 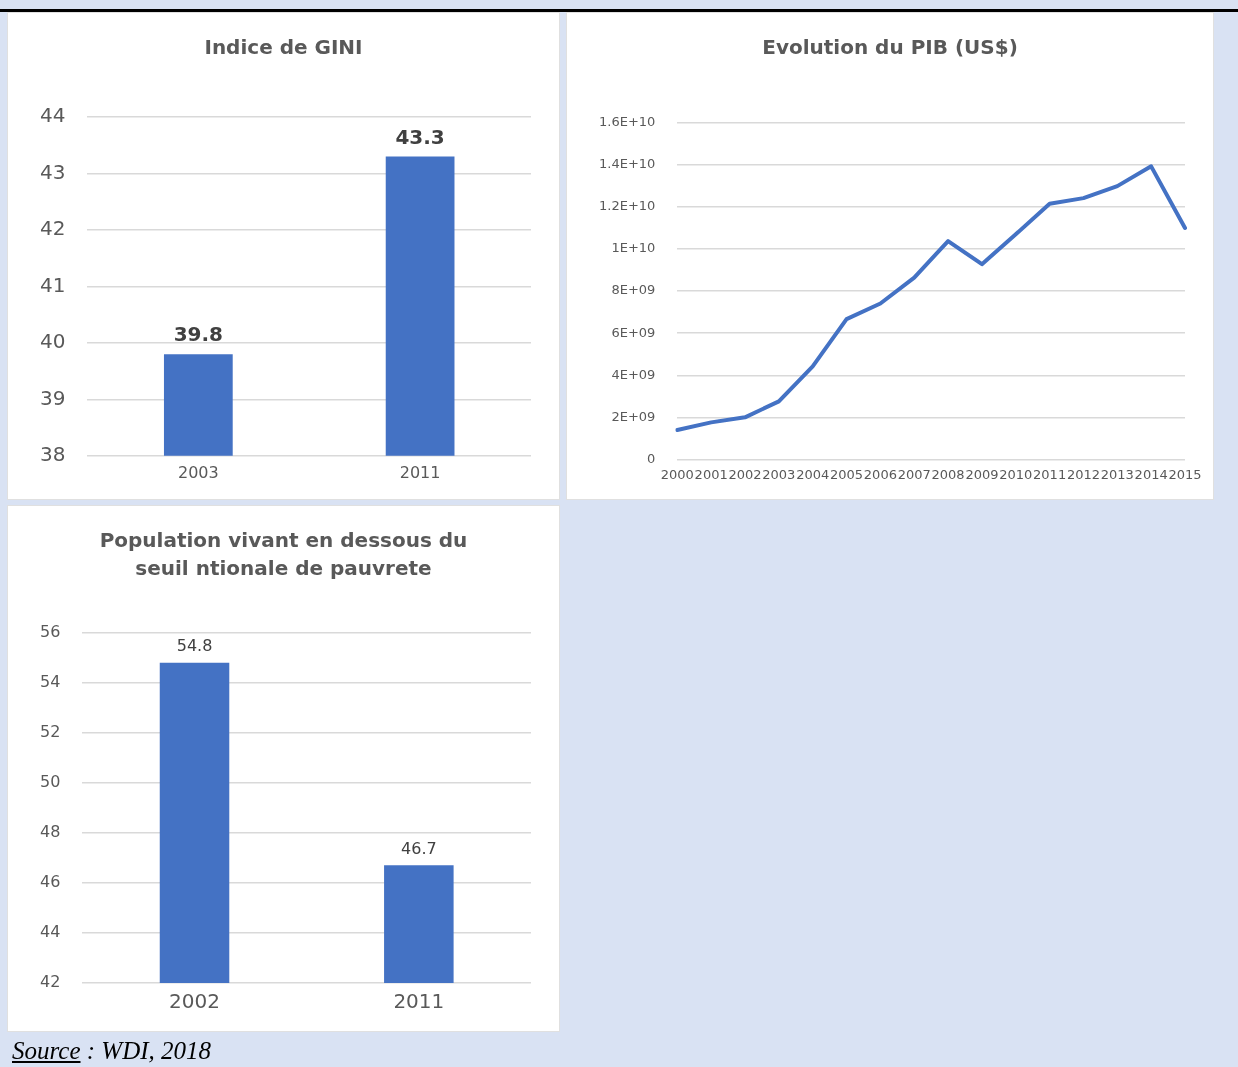 I want to click on y-tick-label: 0, so click(x=651, y=458).